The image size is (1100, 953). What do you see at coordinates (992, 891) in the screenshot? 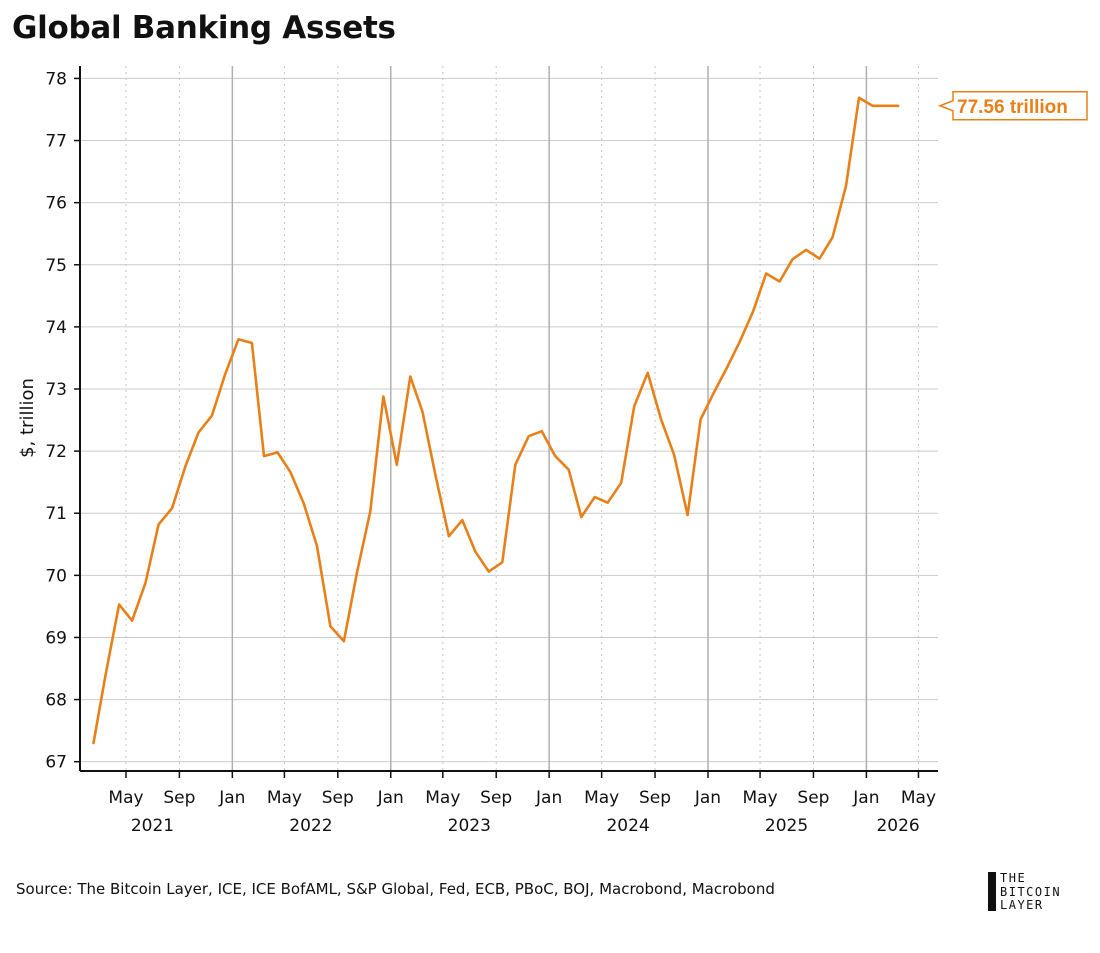
I see `brand-logo-bar-icon` at bounding box center [992, 891].